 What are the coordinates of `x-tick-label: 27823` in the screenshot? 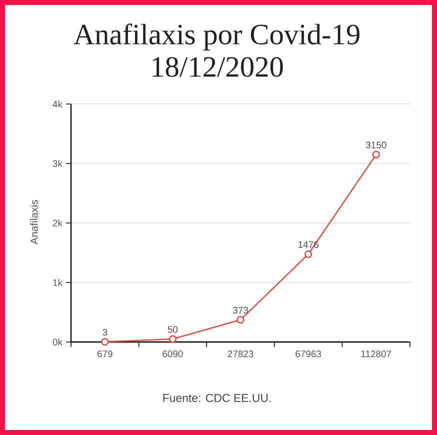 It's located at (241, 354).